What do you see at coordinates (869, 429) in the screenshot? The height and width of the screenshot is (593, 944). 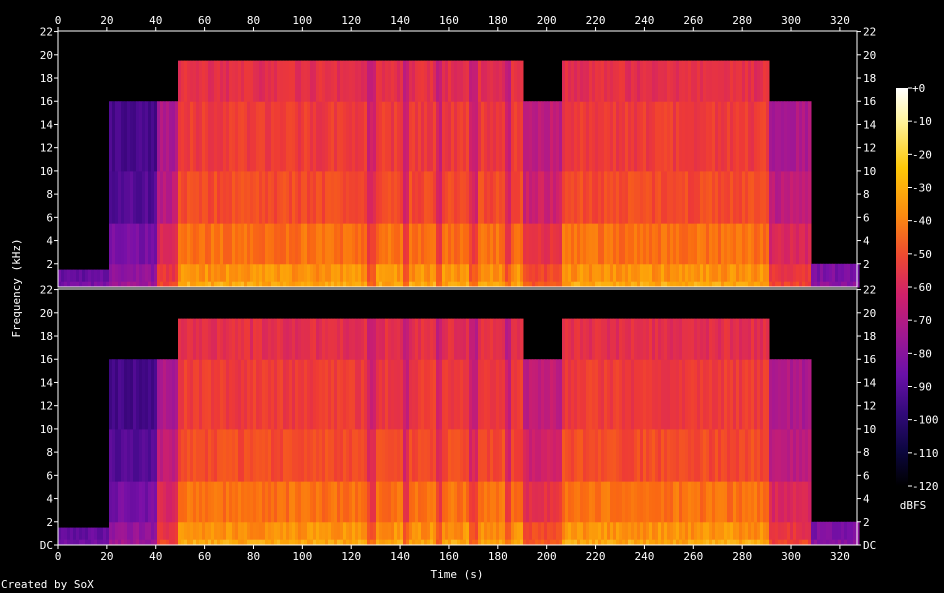 I see `y-tick-label: 10` at bounding box center [869, 429].